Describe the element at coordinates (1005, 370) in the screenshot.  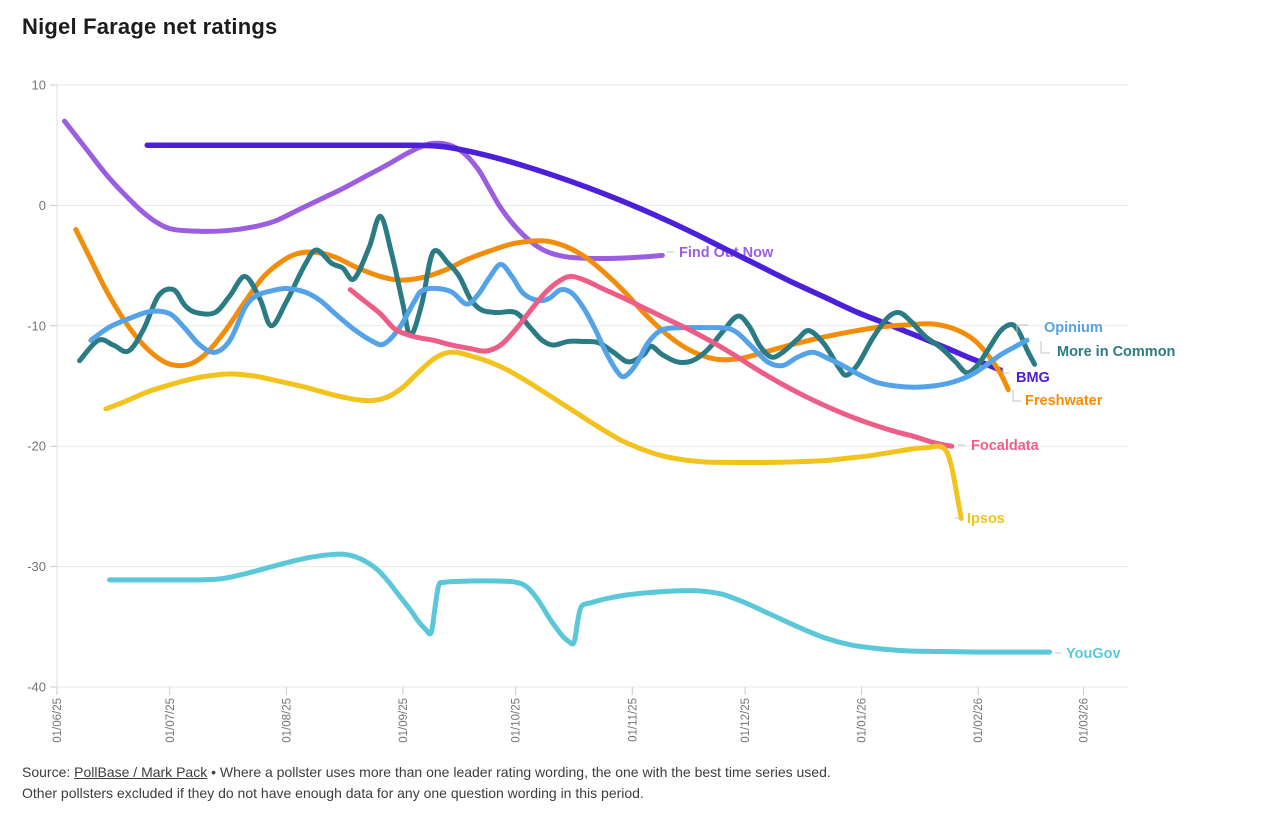
I see `label-connector-bmg` at that location.